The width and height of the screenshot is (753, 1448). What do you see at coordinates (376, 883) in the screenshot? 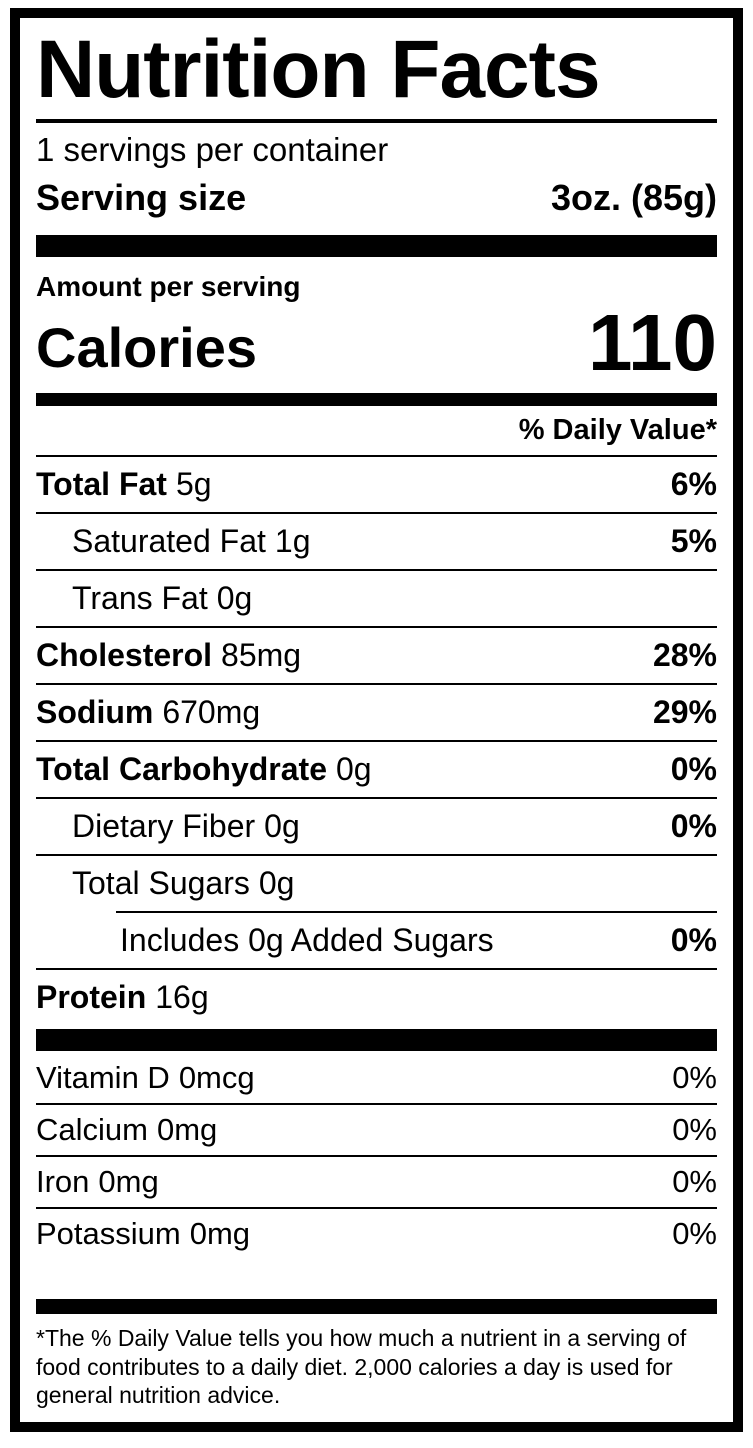
I see `nutrient-row-total-sugars: Total Sugars 0g` at bounding box center [376, 883].